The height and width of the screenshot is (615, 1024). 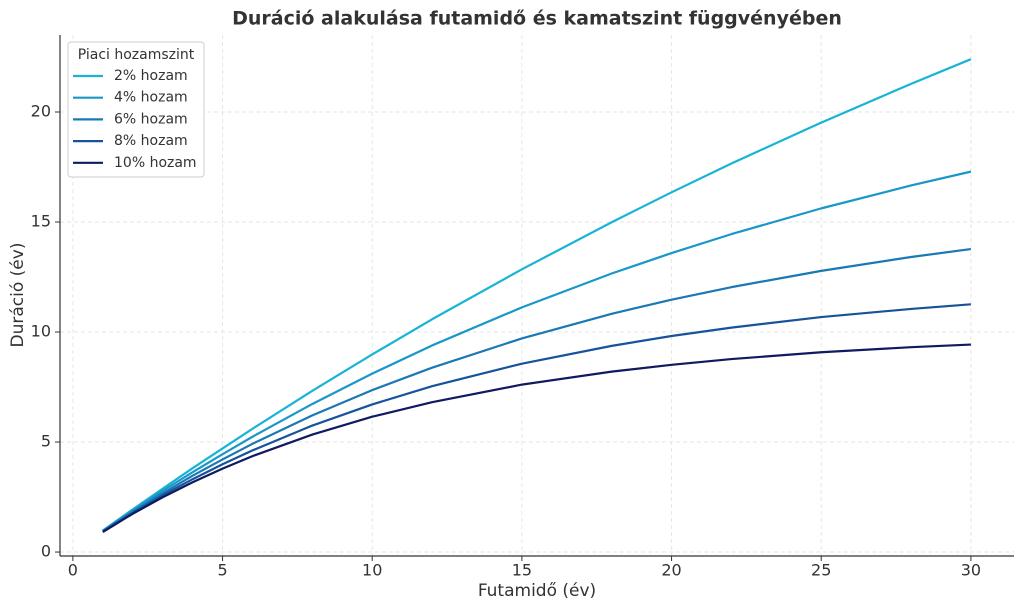 What do you see at coordinates (151, 98) in the screenshot?
I see `legend-label: 4% hozam` at bounding box center [151, 98].